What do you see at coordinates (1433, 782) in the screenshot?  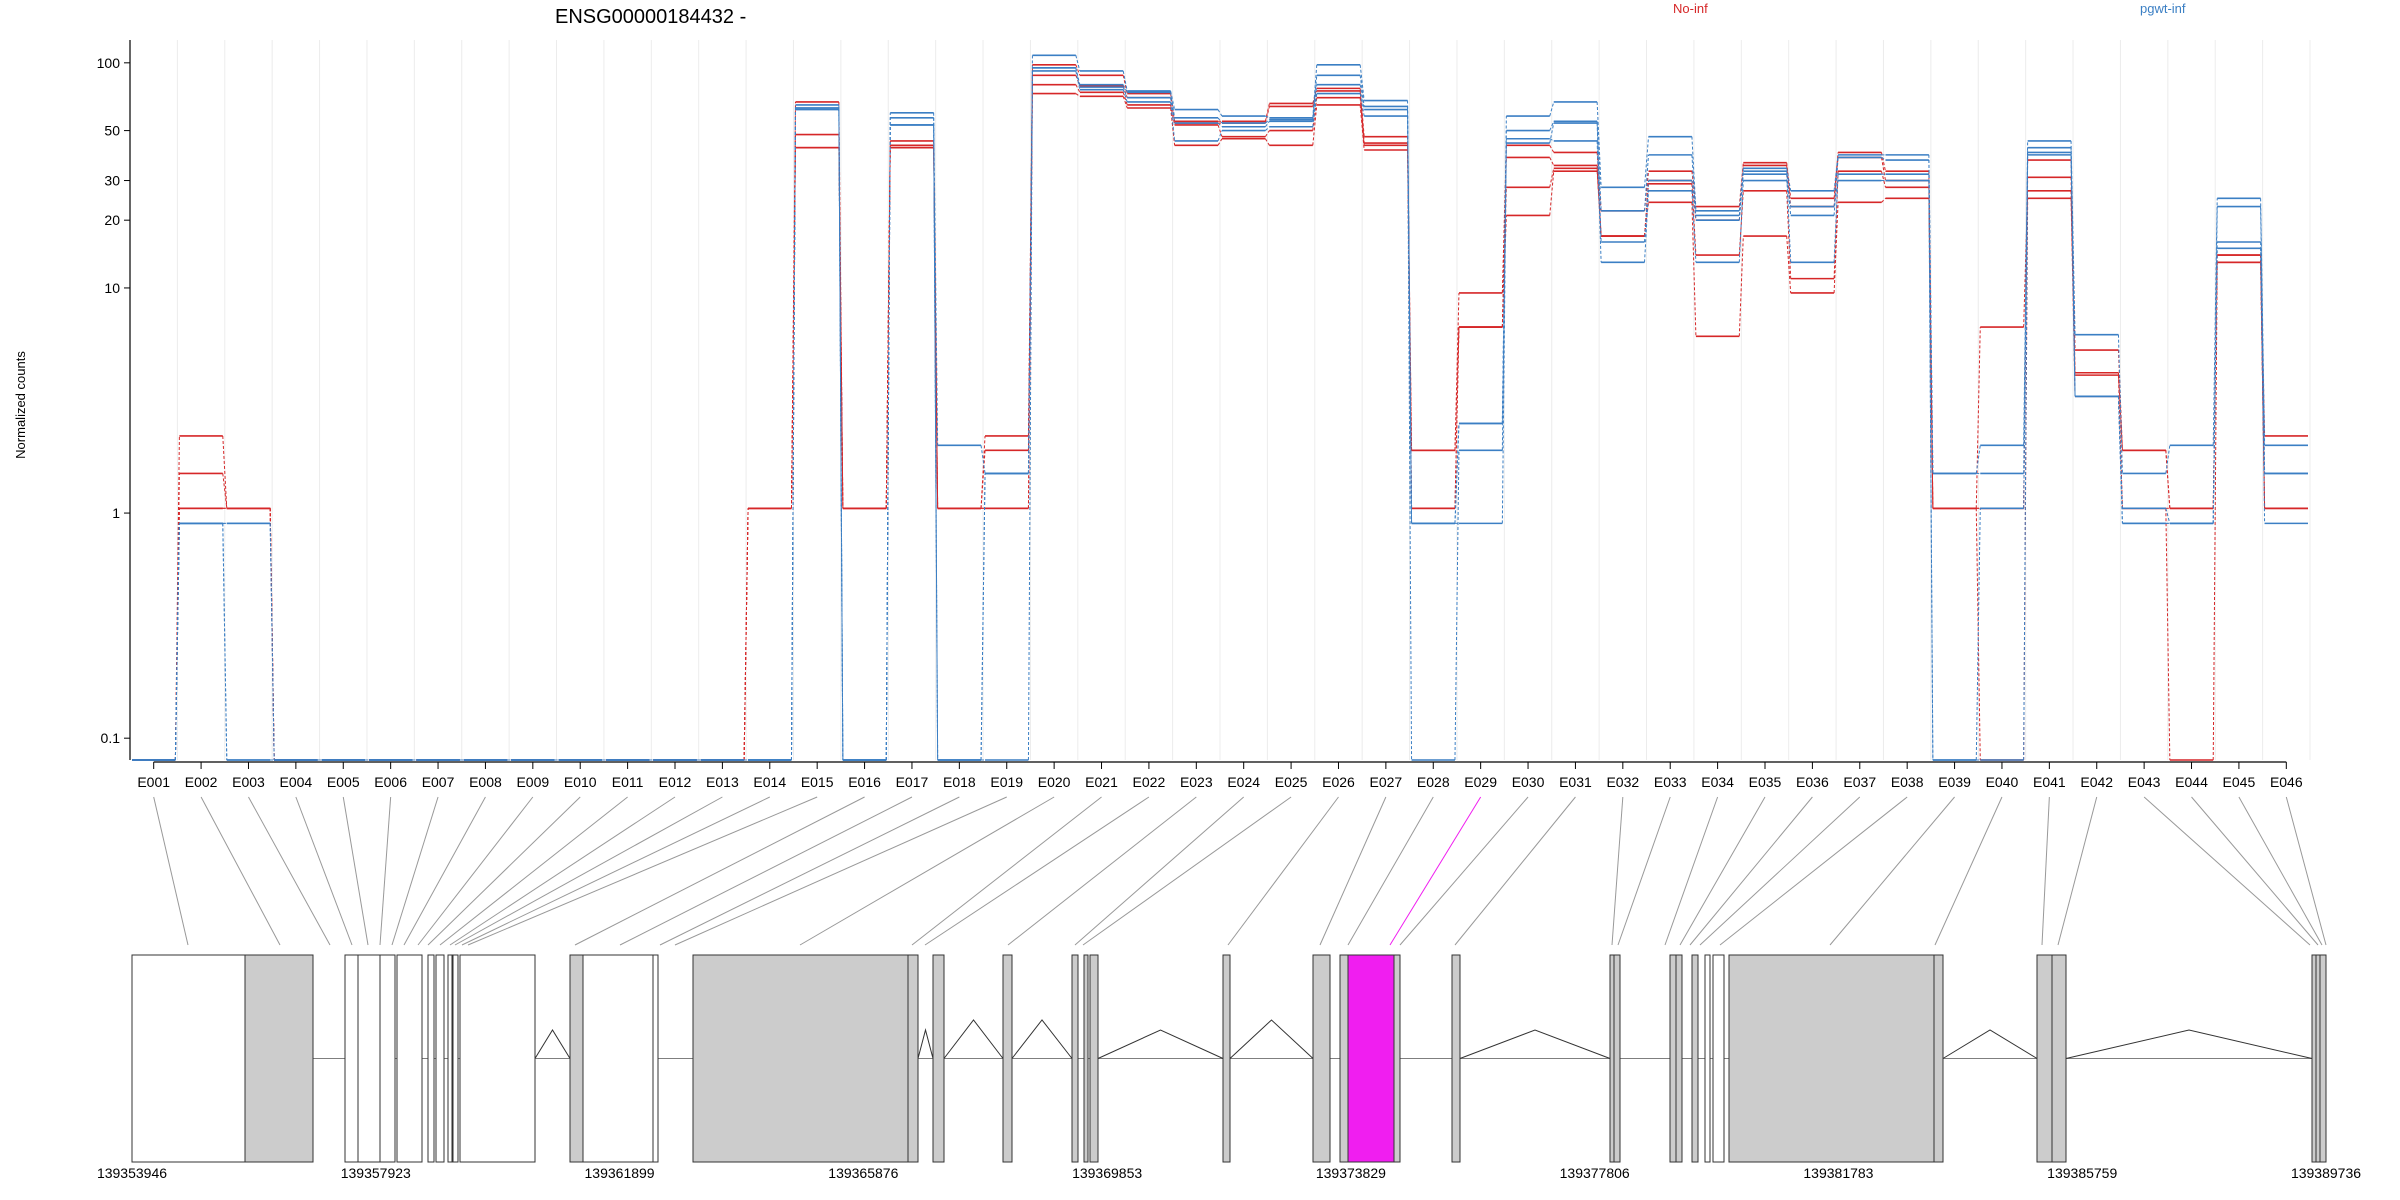 I see `exon-label-e028: E028` at bounding box center [1433, 782].